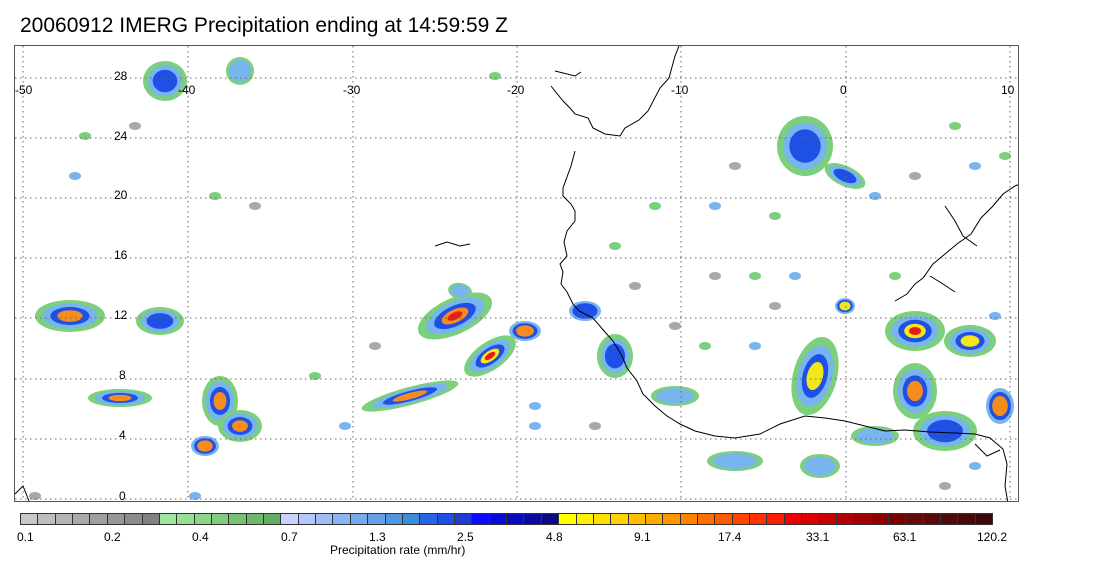  What do you see at coordinates (24, 90) in the screenshot?
I see `lon-label-0: -50` at bounding box center [24, 90].